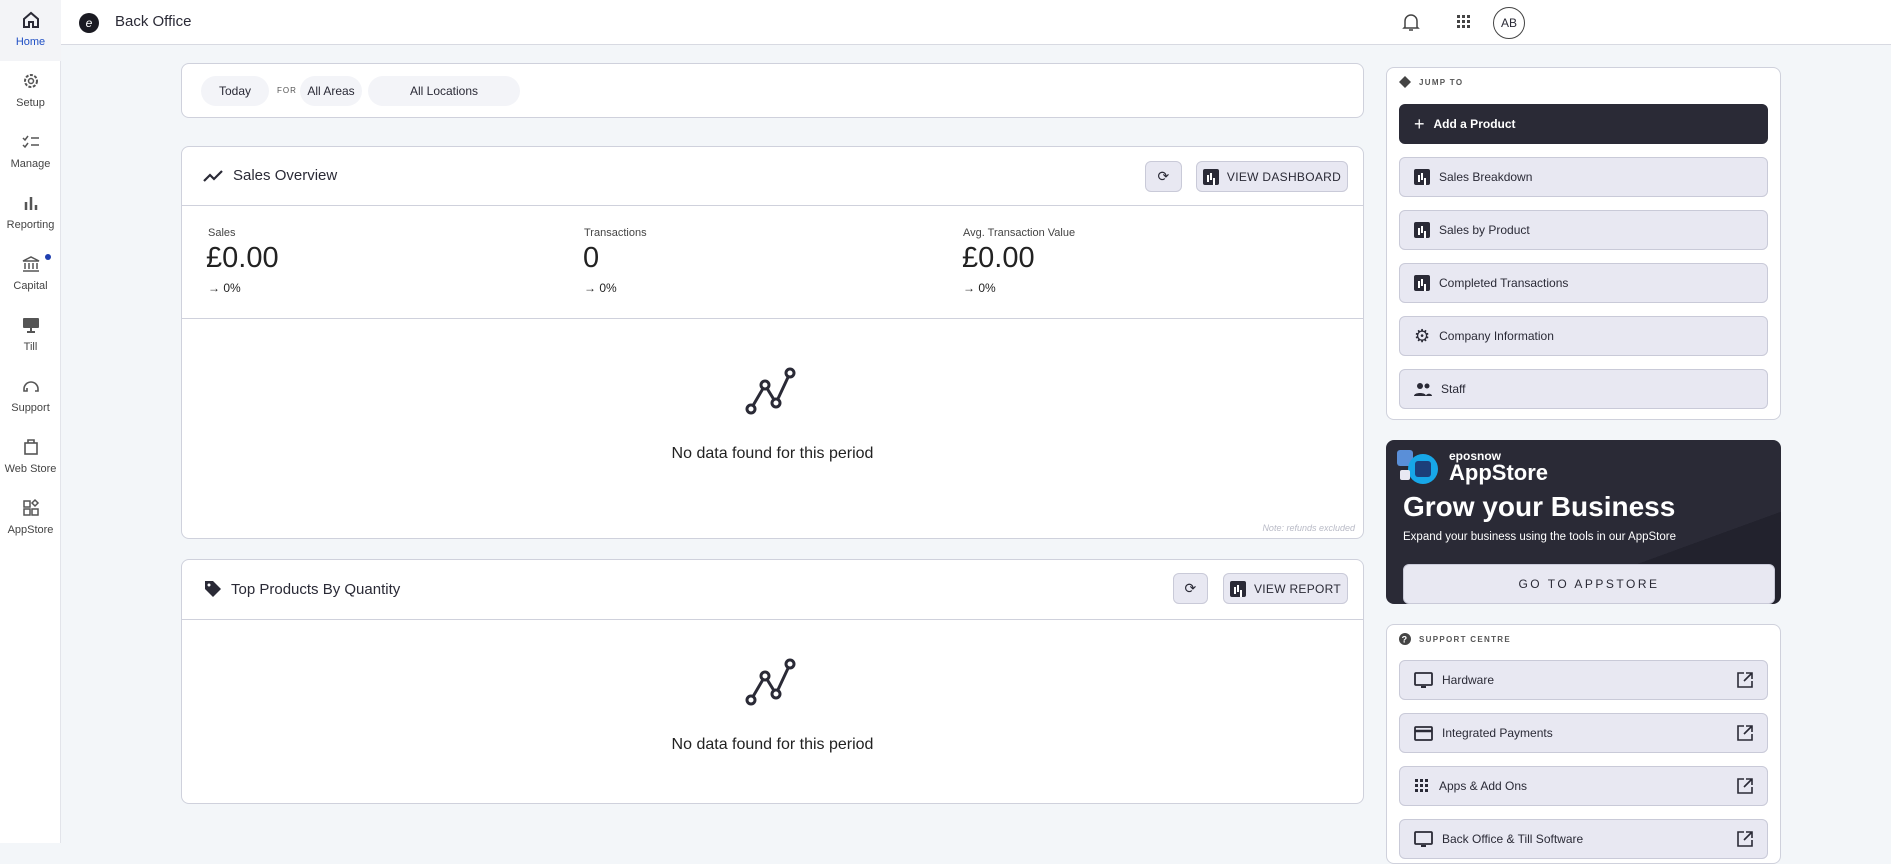 The height and width of the screenshot is (864, 1891). I want to click on home-icon, so click(30, 19).